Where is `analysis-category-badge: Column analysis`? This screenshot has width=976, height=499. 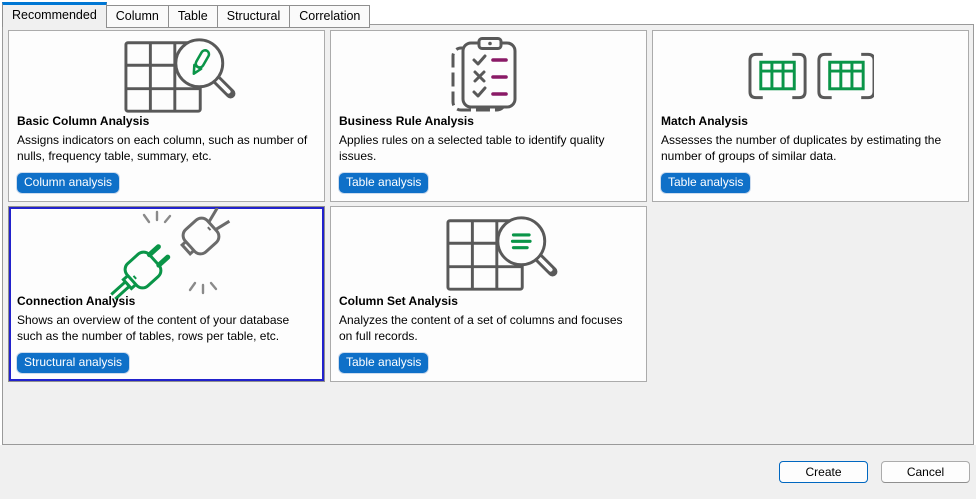
analysis-category-badge: Column analysis is located at coordinates (68, 183).